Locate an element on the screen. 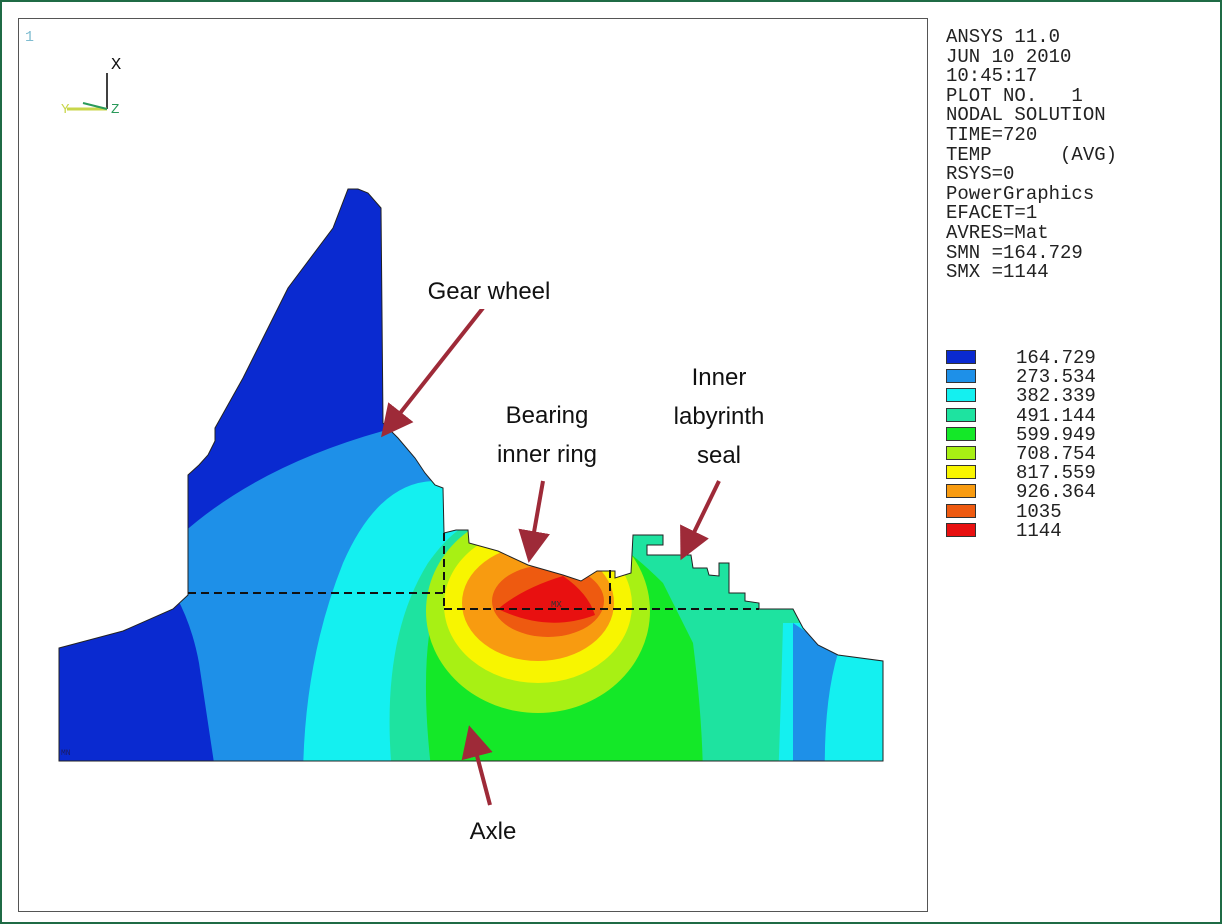  info-line: TEMP (AVG) is located at coordinates (1032, 154).